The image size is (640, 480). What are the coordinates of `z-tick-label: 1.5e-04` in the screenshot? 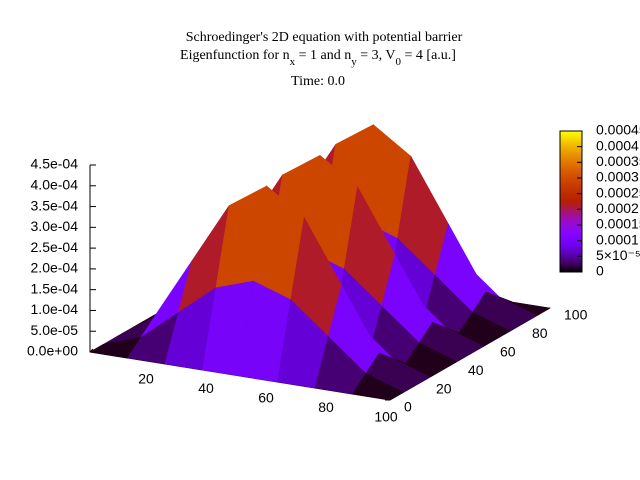 It's located at (55, 288).